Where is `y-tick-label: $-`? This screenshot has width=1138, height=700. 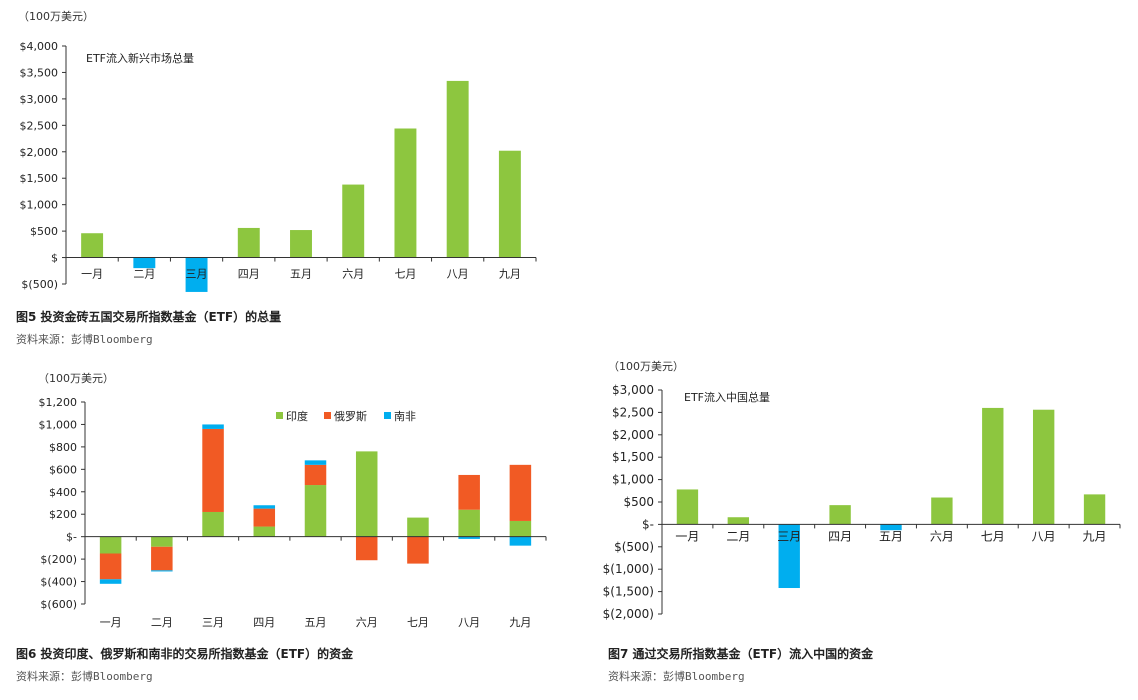 y-tick-label: $- is located at coordinates (648, 524).